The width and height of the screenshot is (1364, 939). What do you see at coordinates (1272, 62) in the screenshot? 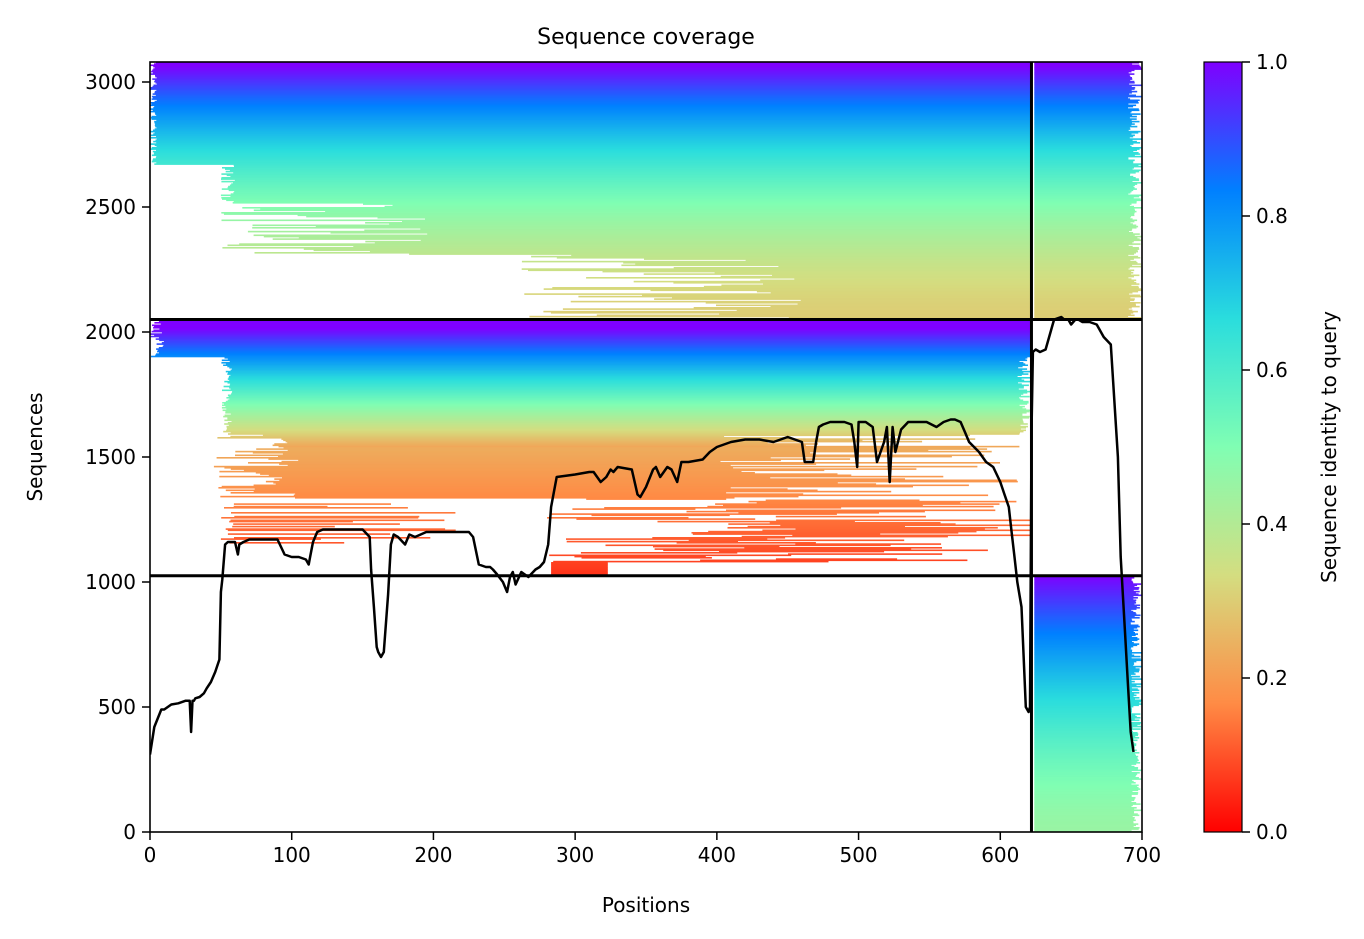
I see `colorbar-tick-label: 1.0` at bounding box center [1272, 62].